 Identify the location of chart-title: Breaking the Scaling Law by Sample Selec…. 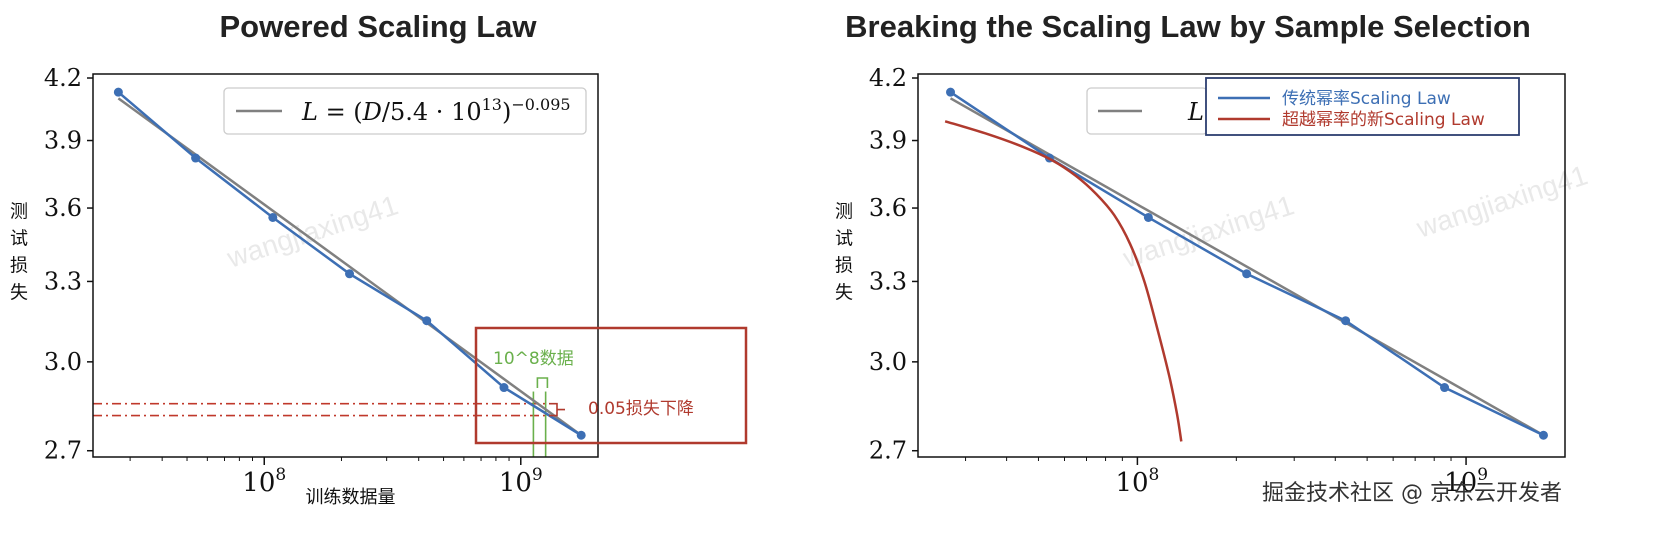
(1188, 26).